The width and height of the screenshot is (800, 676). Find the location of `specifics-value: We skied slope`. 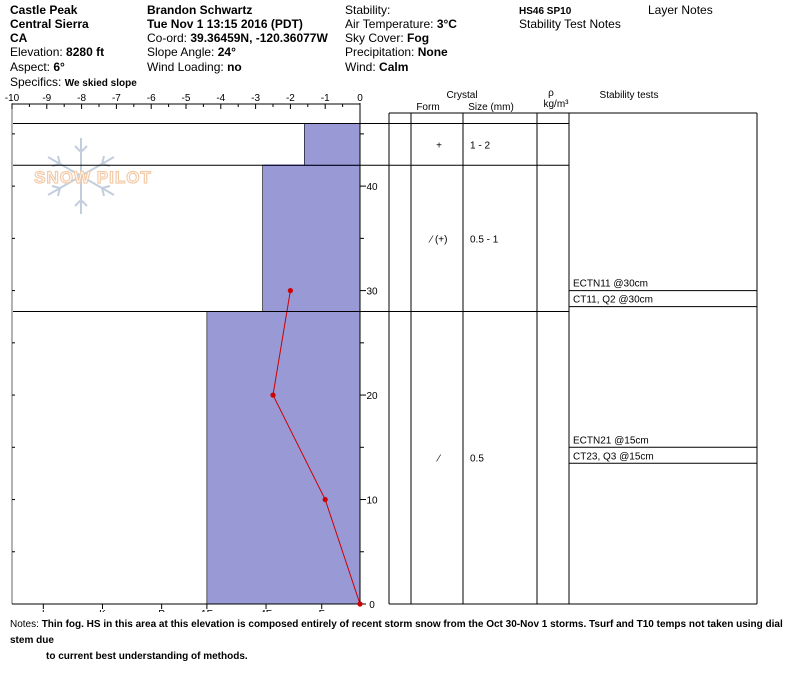

specifics-value: We skied slope is located at coordinates (100, 83).